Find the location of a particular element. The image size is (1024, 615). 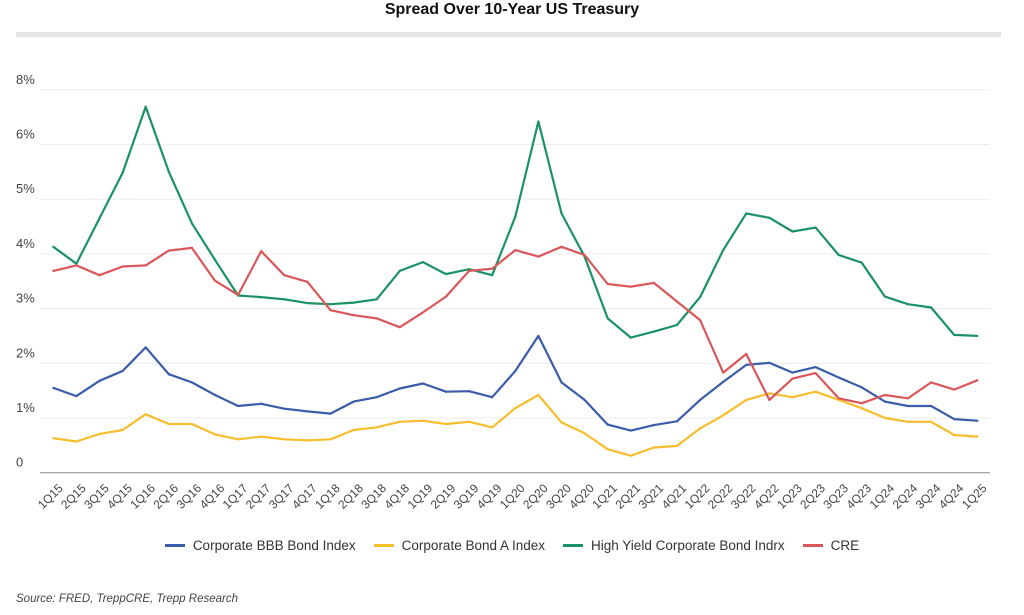

x-tick-label: 2Q23 is located at coordinates (812, 496).